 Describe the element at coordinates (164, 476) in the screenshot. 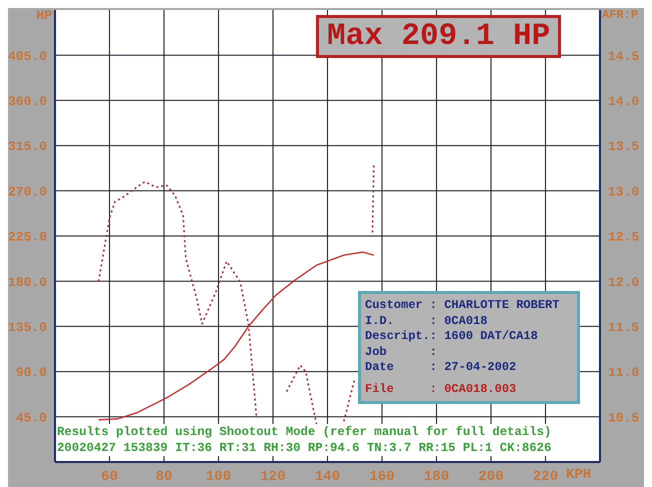

I see `x-tick-label: 80` at that location.